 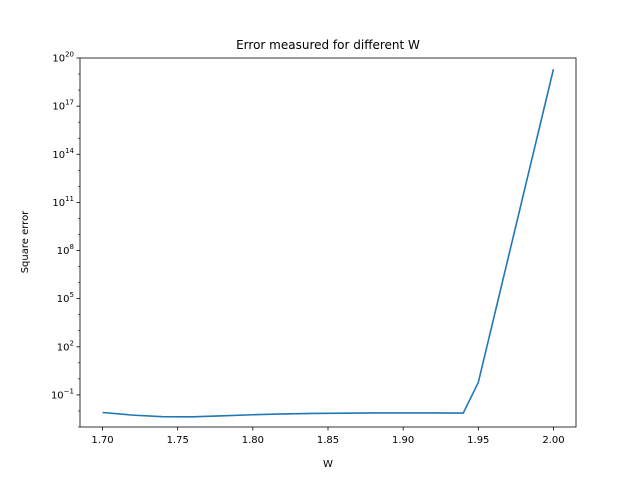 I want to click on y-tick-label: 10¹¹, so click(x=63, y=202).